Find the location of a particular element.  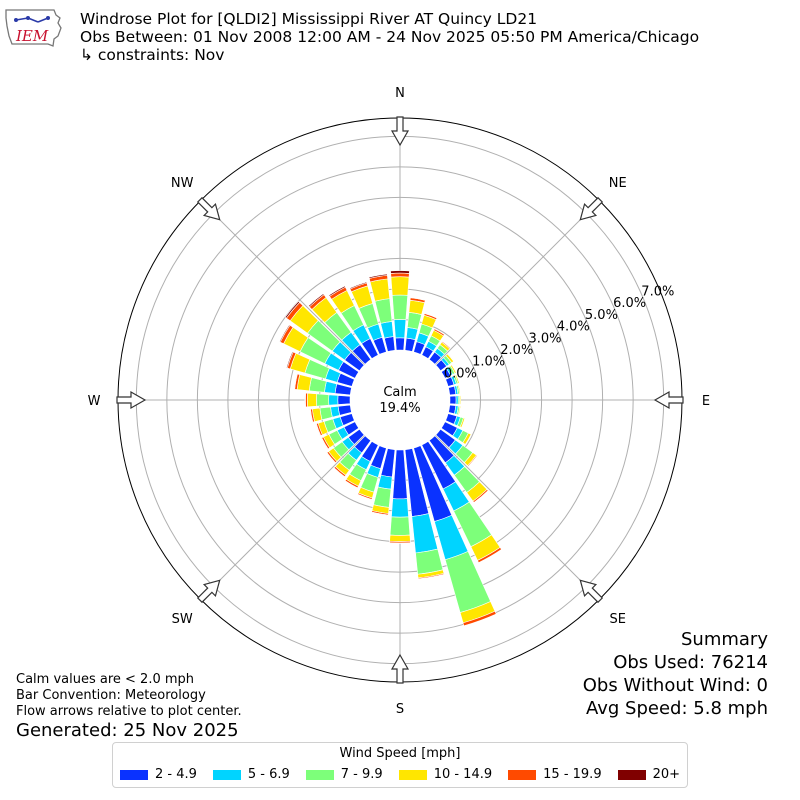

legend-item: 7 - 9.9 is located at coordinates (344, 774).